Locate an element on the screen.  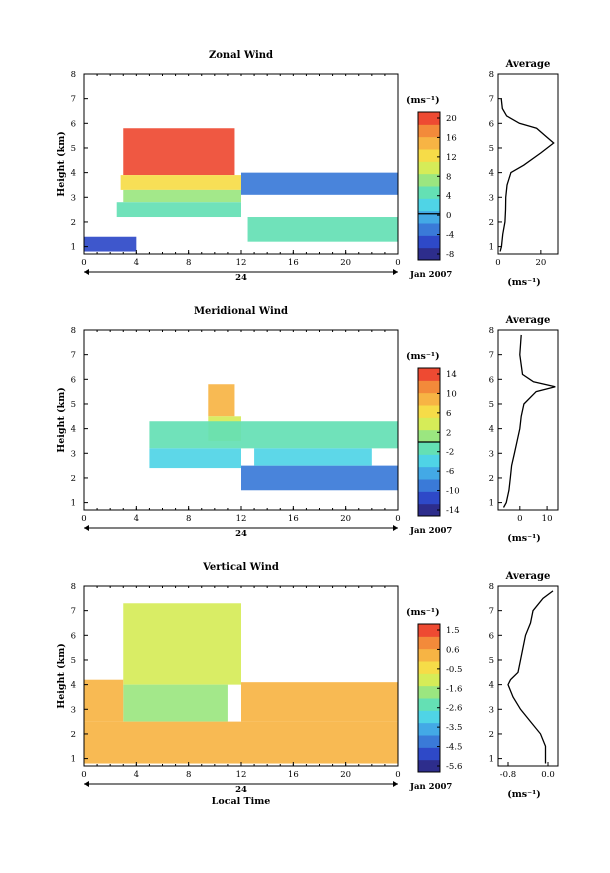
average-title: Average is located at coordinates (528, 320).